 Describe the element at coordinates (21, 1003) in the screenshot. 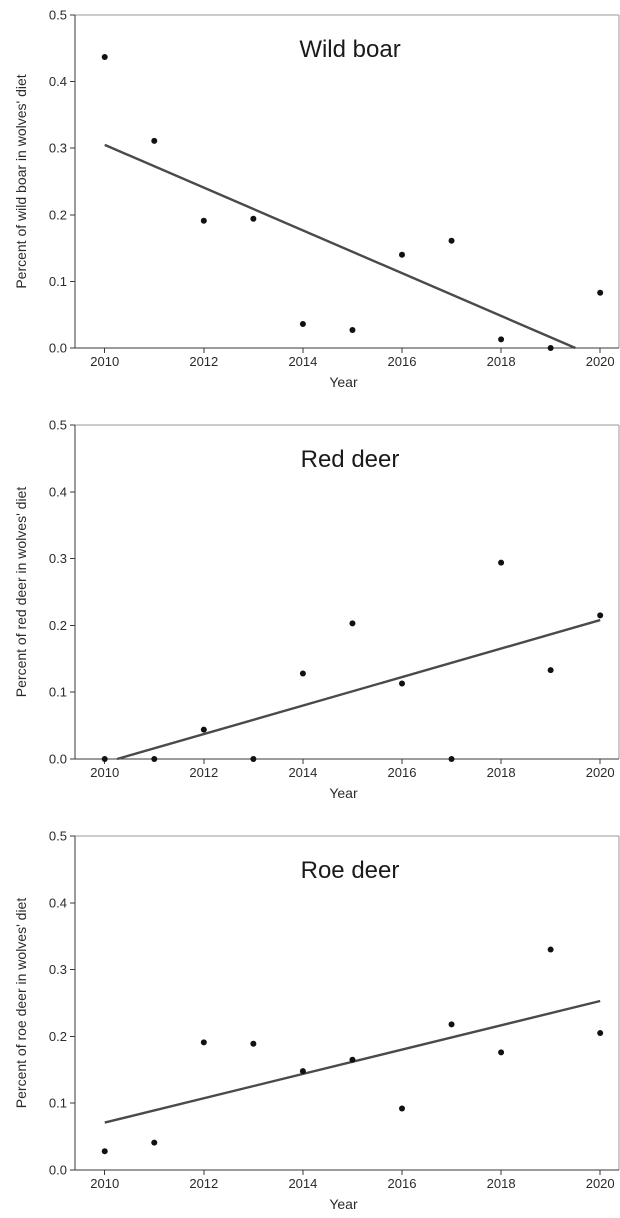

I see `y-axis-title: Percent of roe deer in wolves' diet` at that location.